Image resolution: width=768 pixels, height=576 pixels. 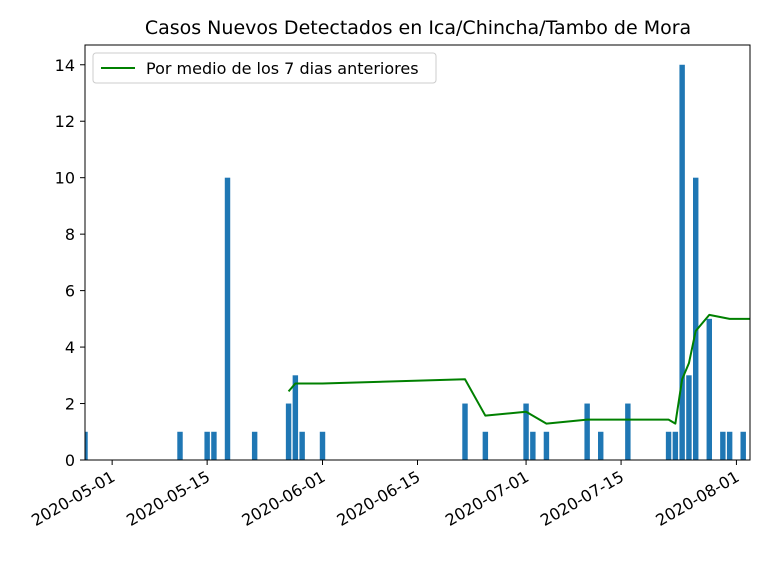 I want to click on y-tick-label: 12, so click(x=65, y=121).